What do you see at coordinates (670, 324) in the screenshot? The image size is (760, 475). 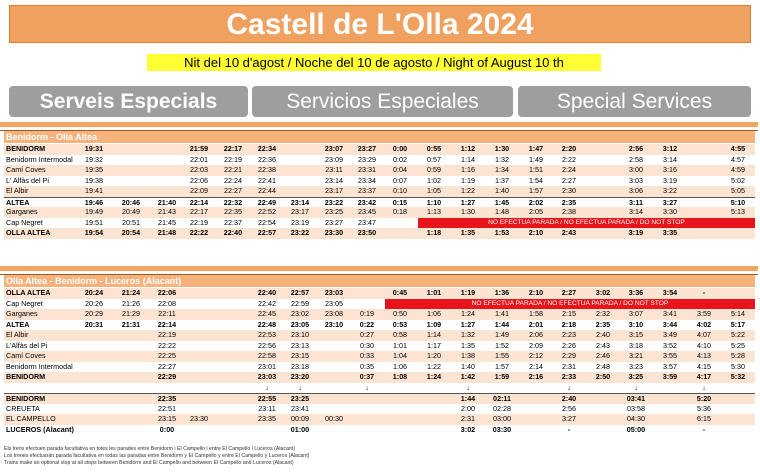 I see `time-cell: 3:44` at bounding box center [670, 324].